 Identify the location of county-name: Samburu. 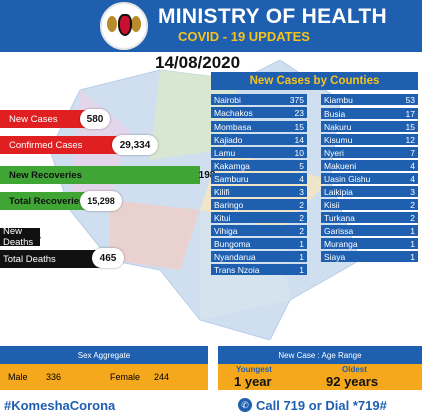
(231, 178).